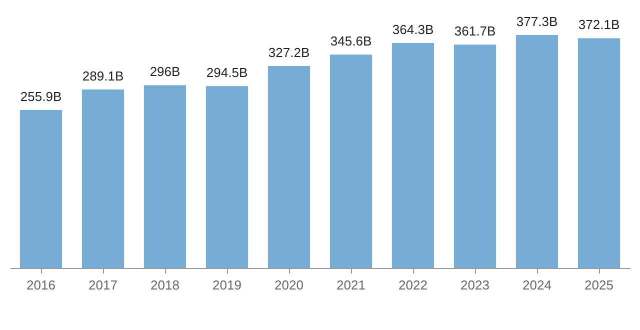 The width and height of the screenshot is (640, 330). What do you see at coordinates (475, 285) in the screenshot?
I see `x-tick-label: 2023` at bounding box center [475, 285].